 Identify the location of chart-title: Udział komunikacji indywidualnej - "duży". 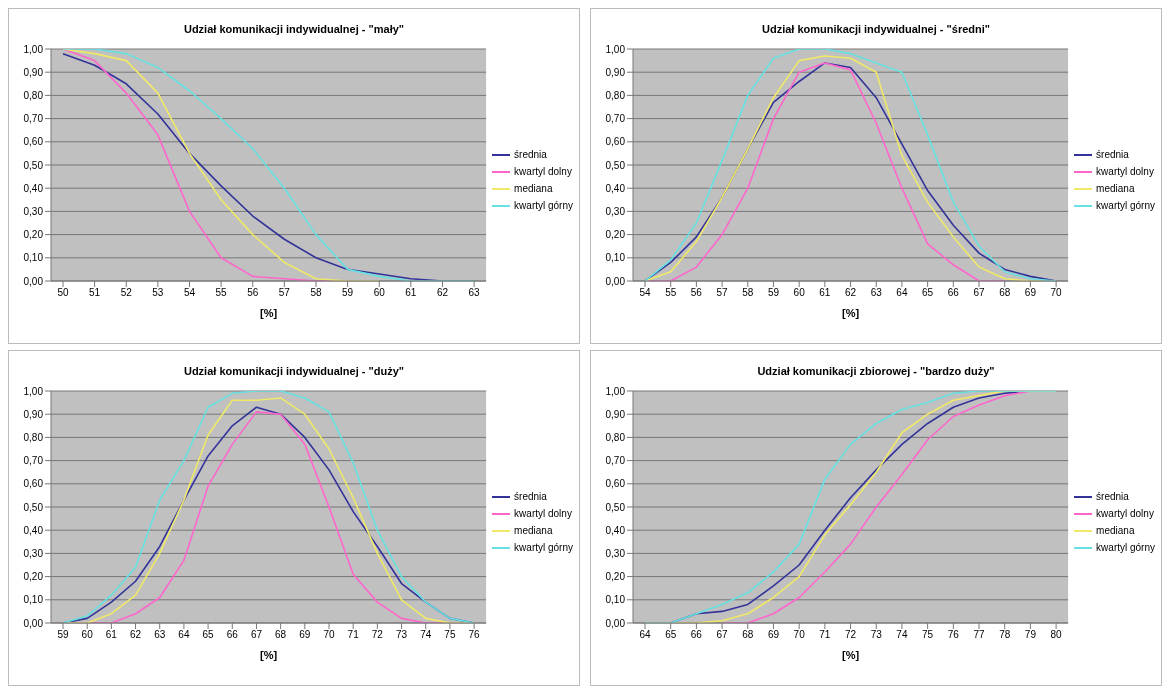
(294, 372).